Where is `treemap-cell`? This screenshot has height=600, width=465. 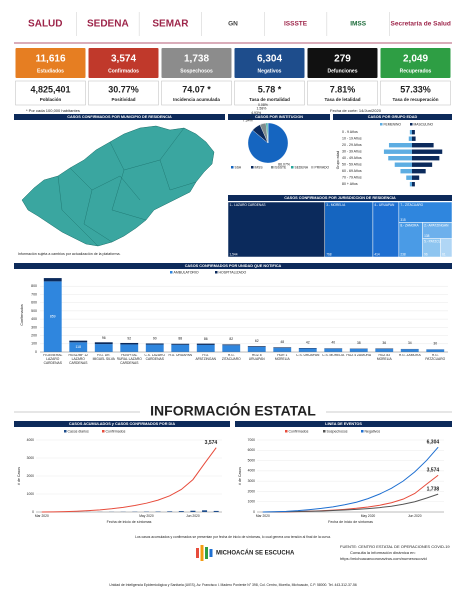 treemap-cell is located at coordinates (386, 229).